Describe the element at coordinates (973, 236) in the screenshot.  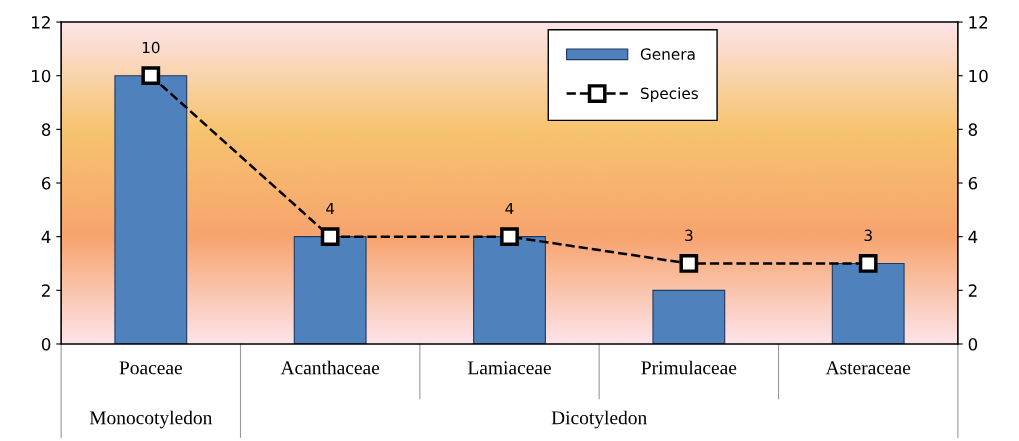
I see `y2-tick-label: 4` at that location.